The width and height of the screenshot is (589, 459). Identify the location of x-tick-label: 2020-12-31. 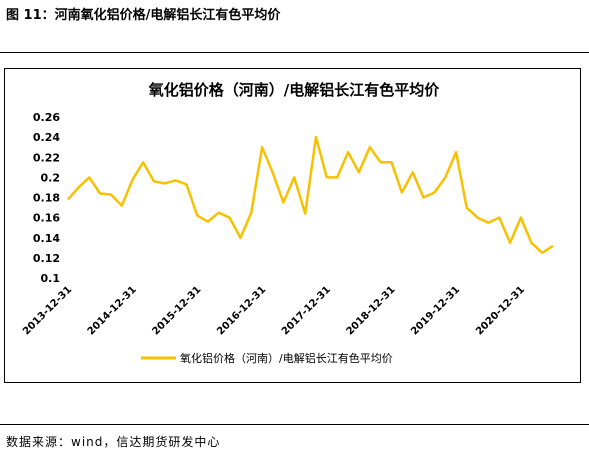
(500, 310).